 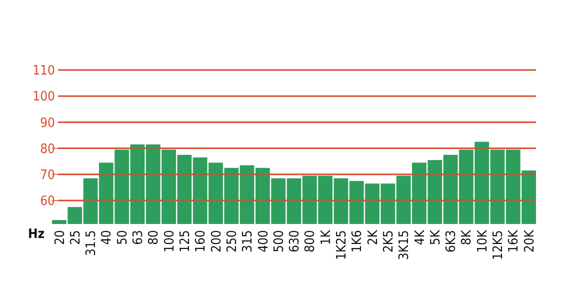 What do you see at coordinates (326, 238) in the screenshot?
I see `x-tick-label: 1K` at bounding box center [326, 238].